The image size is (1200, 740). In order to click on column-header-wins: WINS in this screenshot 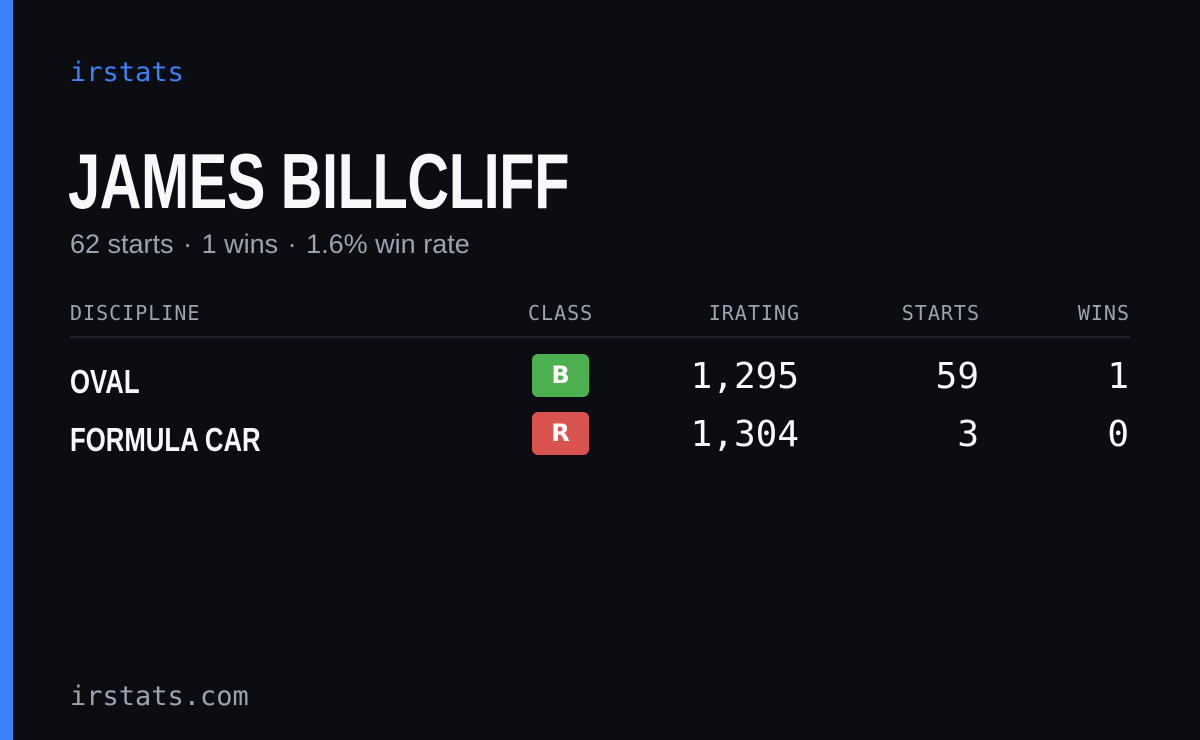, I will do `click(1103, 313)`.